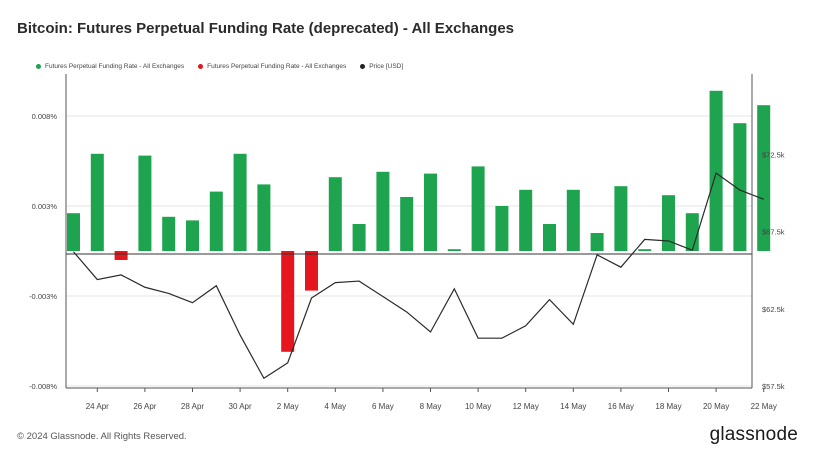 The image size is (814, 457). Describe the element at coordinates (773, 309) in the screenshot. I see `right-tick-label: $62.5k` at that location.